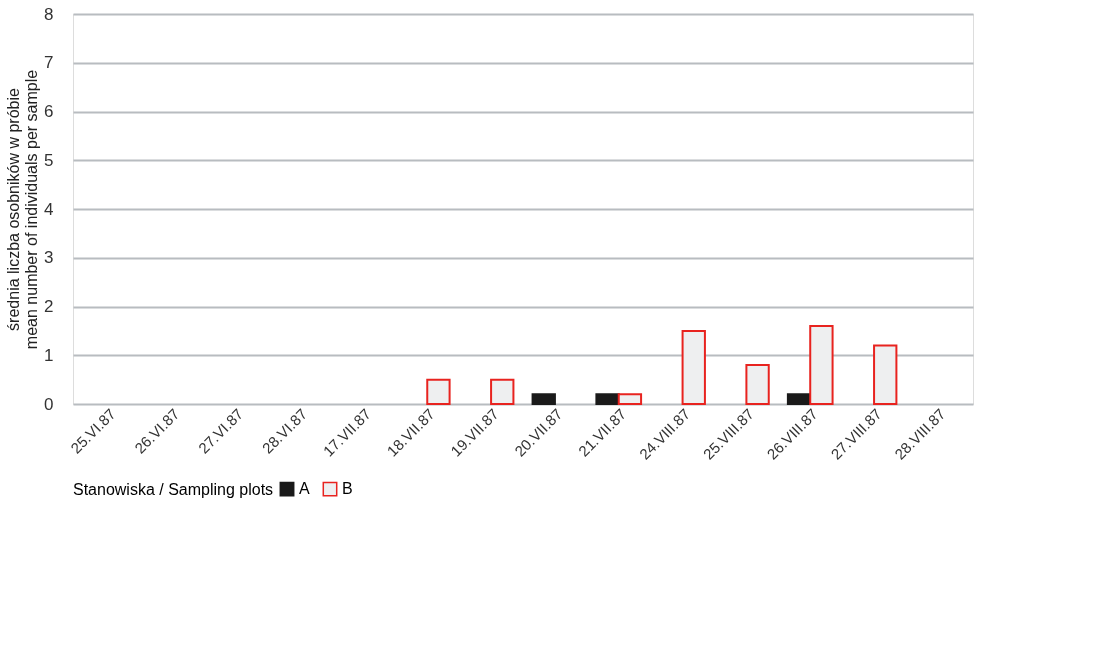 The image size is (1105, 651). What do you see at coordinates (49, 160) in the screenshot?
I see `y-tick-label: 5` at bounding box center [49, 160].